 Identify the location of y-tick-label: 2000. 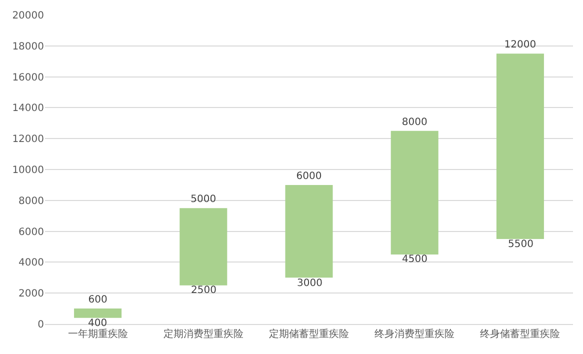
(31, 294).